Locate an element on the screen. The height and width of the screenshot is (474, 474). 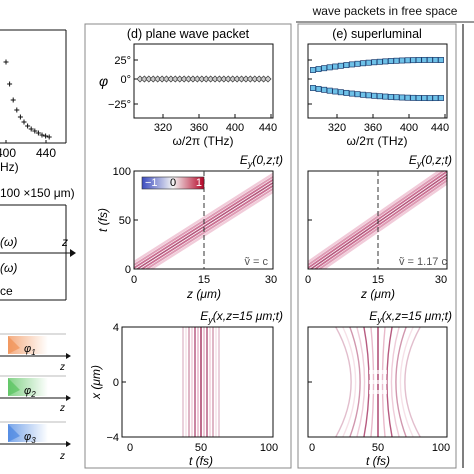
left-phi-3: φ3 is located at coordinates (30, 438).